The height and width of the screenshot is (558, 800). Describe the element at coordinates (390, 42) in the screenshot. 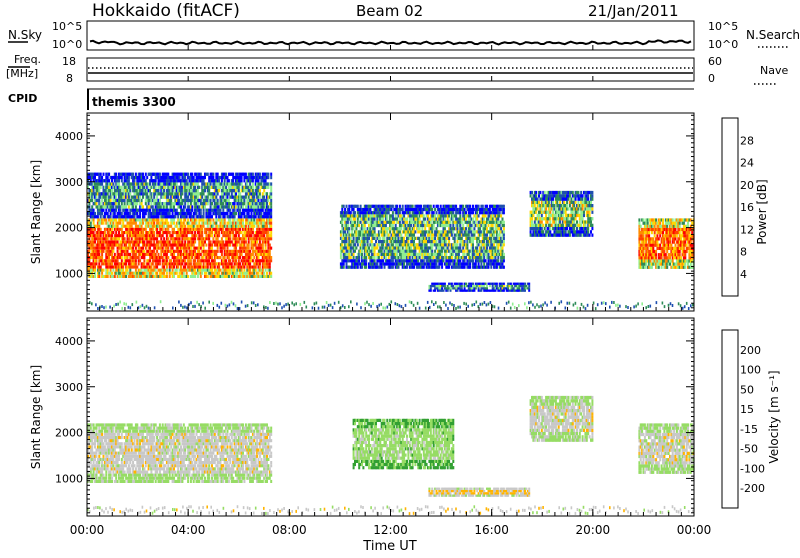

I see `noise-sky-line` at that location.